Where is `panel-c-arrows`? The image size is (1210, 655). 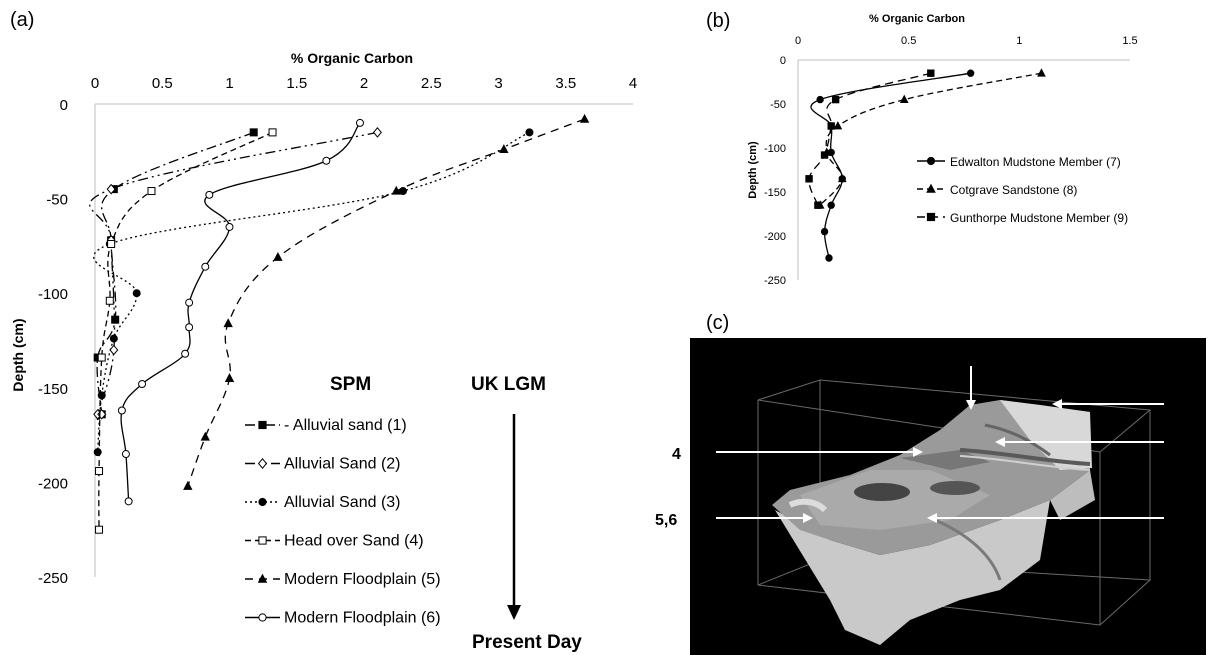
panel-c-arrows is located at coordinates (940, 444).